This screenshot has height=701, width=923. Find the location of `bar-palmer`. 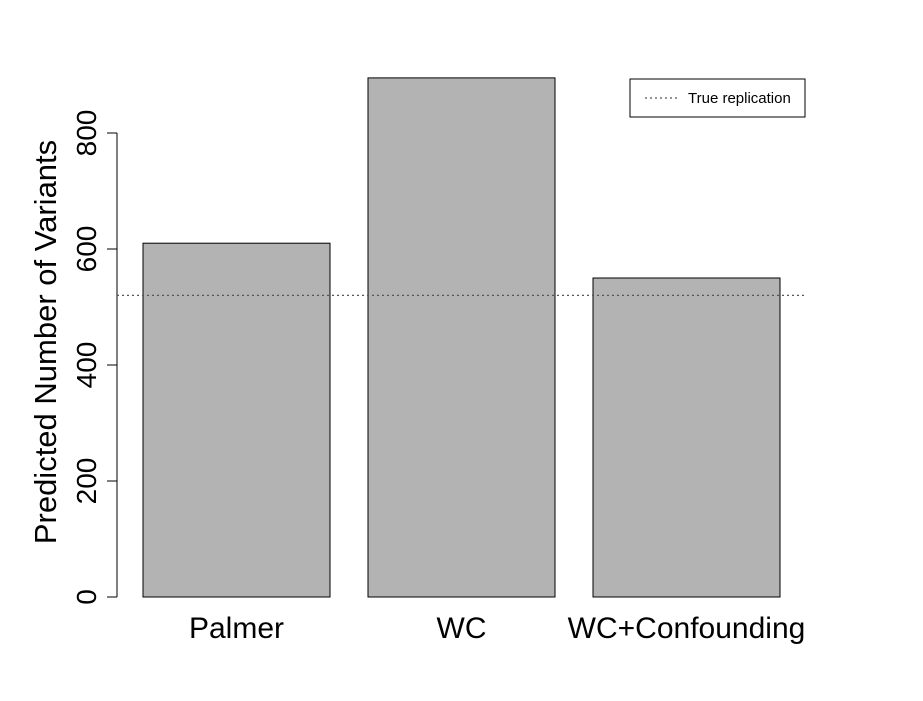

bar-palmer is located at coordinates (236, 420).